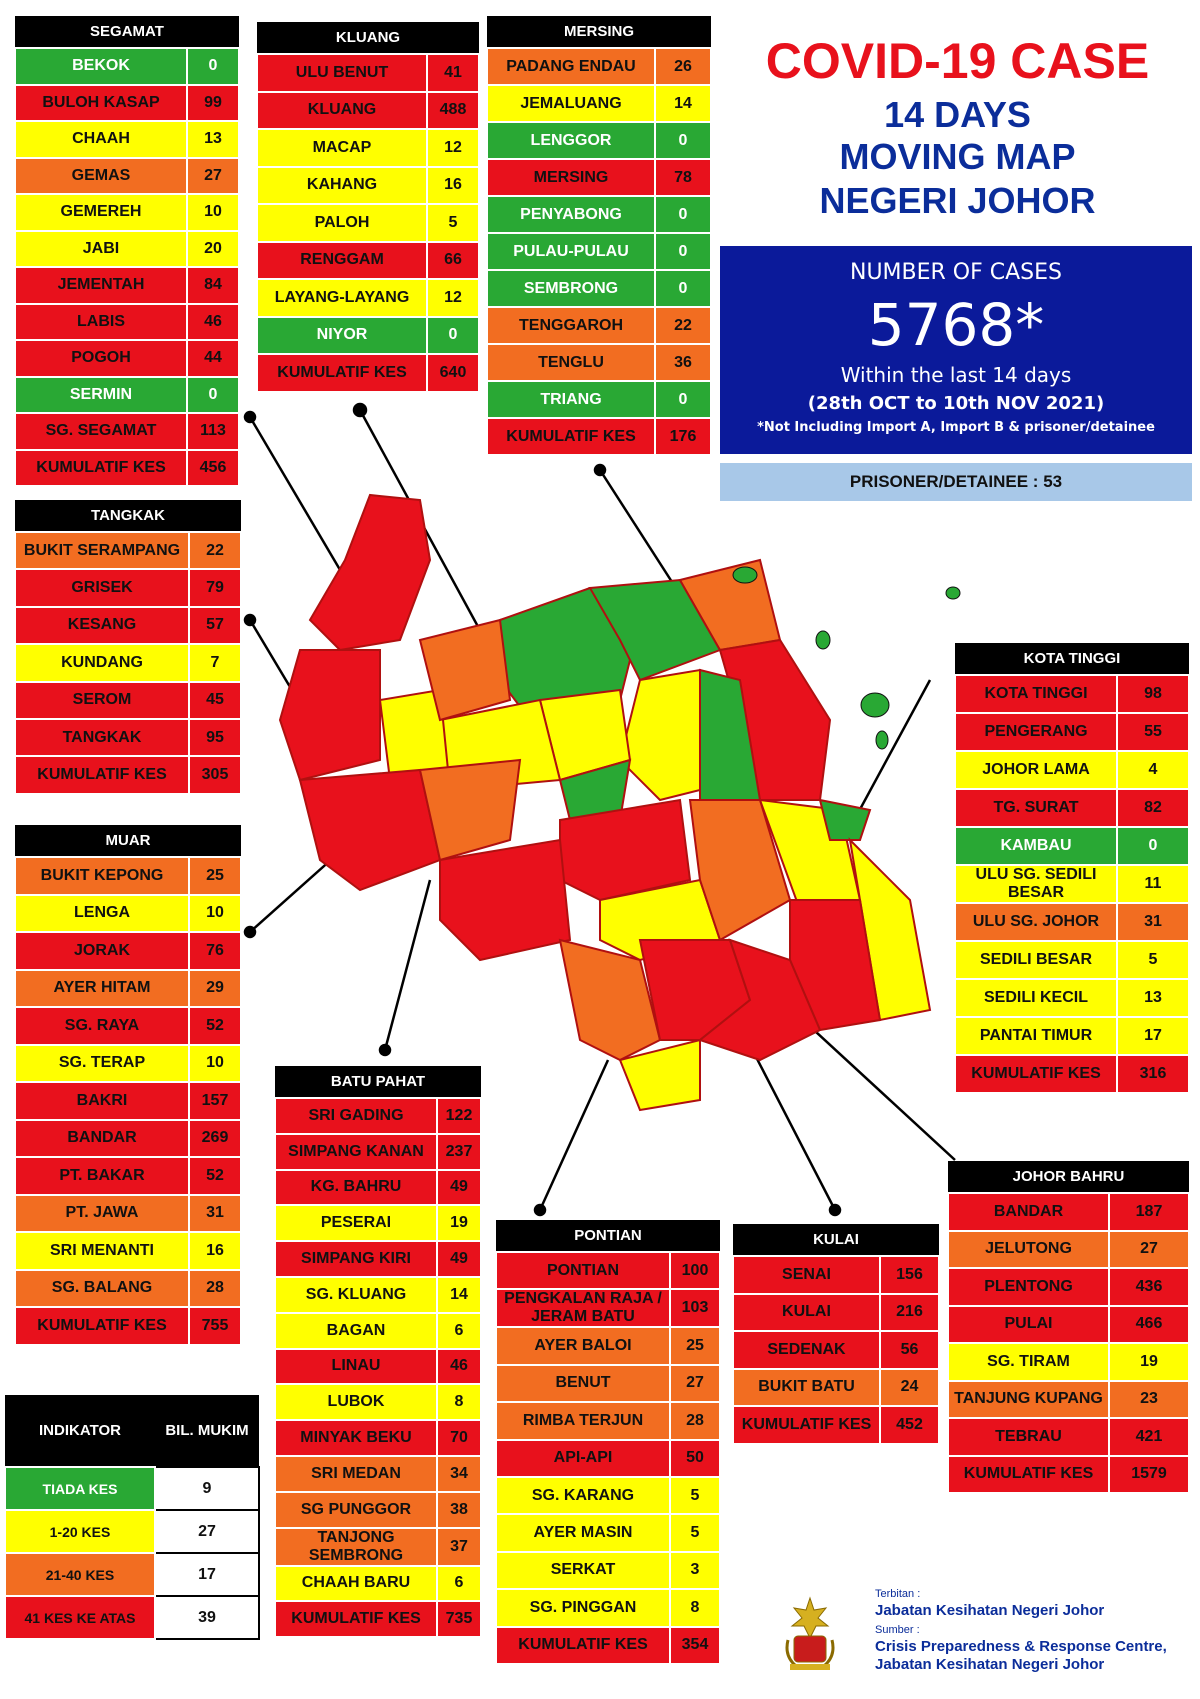 The image size is (1200, 1699). What do you see at coordinates (695, 1608) in the screenshot?
I see `mukim-cases: 8` at bounding box center [695, 1608].